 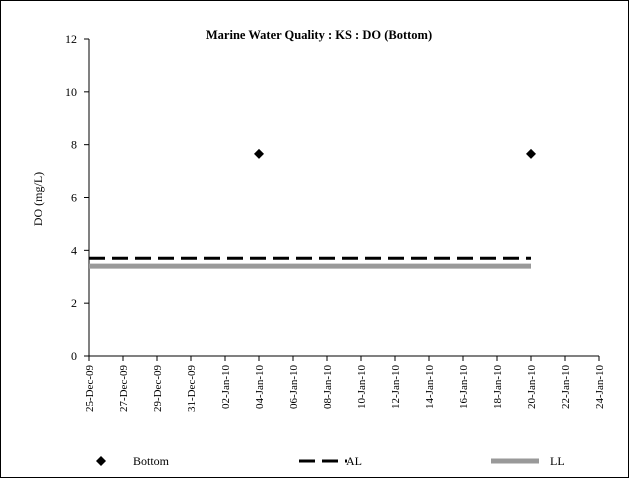 What do you see at coordinates (532, 387) in the screenshot?
I see `x-tick-label: 20-Jan-10` at bounding box center [532, 387].